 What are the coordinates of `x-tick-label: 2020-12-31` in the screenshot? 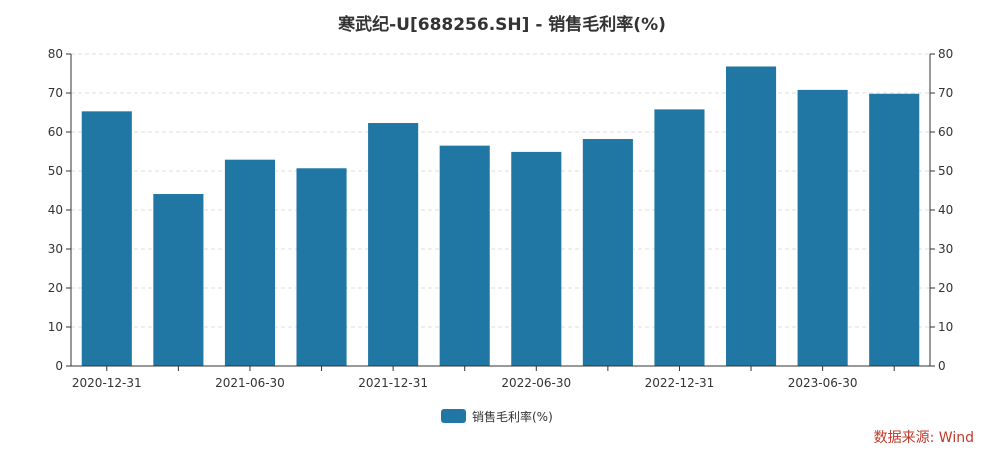 It's located at (107, 383).